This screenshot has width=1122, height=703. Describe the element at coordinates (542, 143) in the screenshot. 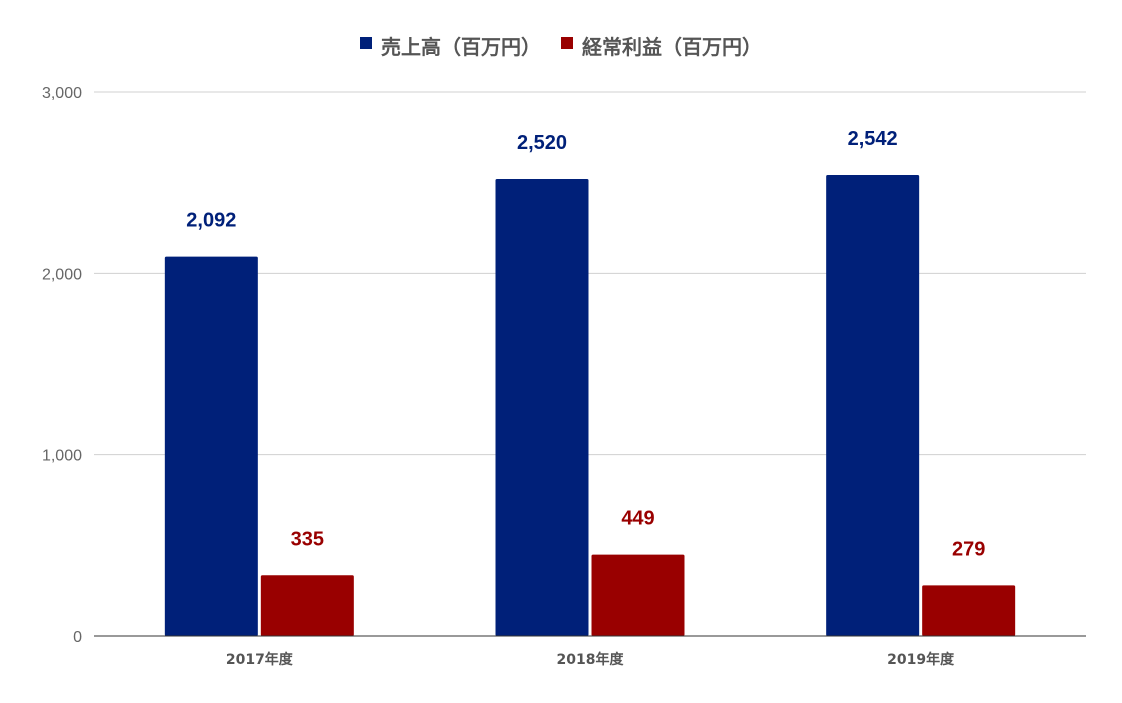

I see `data-label-series0-1: 2,520` at that location.